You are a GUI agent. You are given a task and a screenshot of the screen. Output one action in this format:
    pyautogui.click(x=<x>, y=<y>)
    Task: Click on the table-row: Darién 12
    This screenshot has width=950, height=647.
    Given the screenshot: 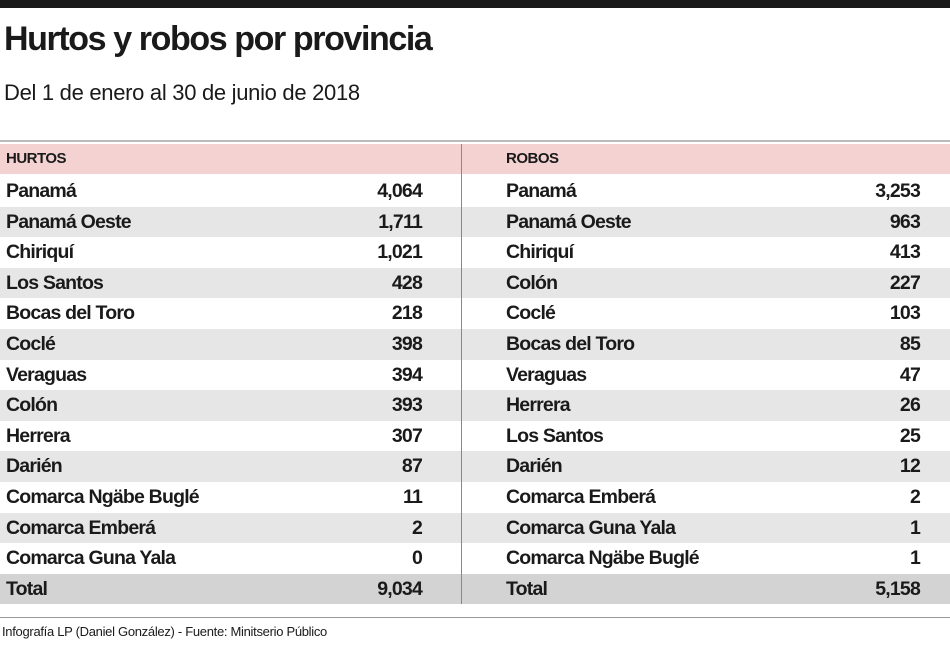 What is the action you would take?
    pyautogui.click(x=706, y=466)
    